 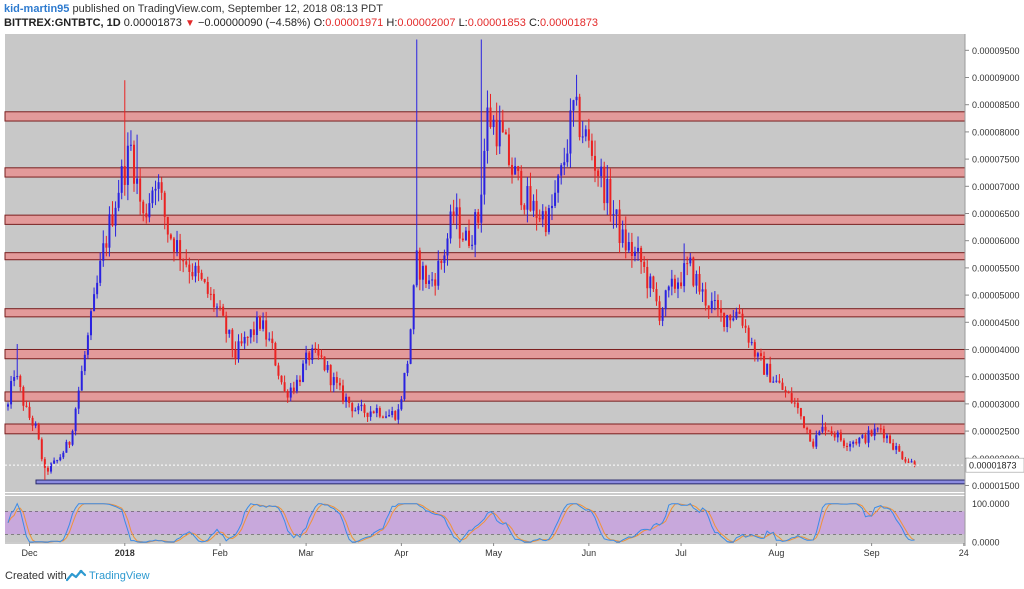 I want to click on oscillator-band, so click(x=485, y=523).